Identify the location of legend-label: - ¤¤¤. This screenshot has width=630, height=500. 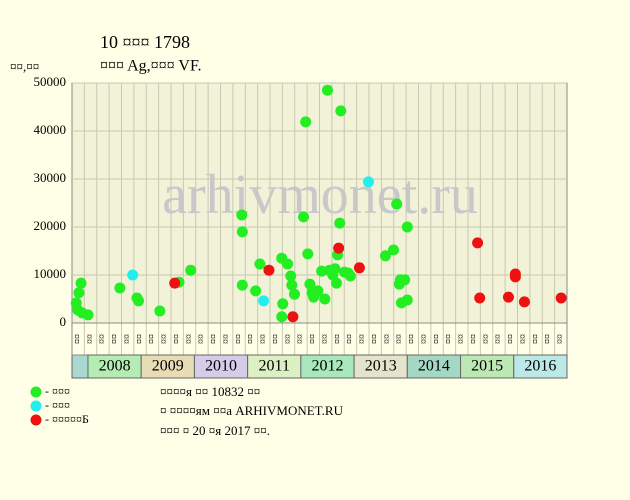
(57, 391).